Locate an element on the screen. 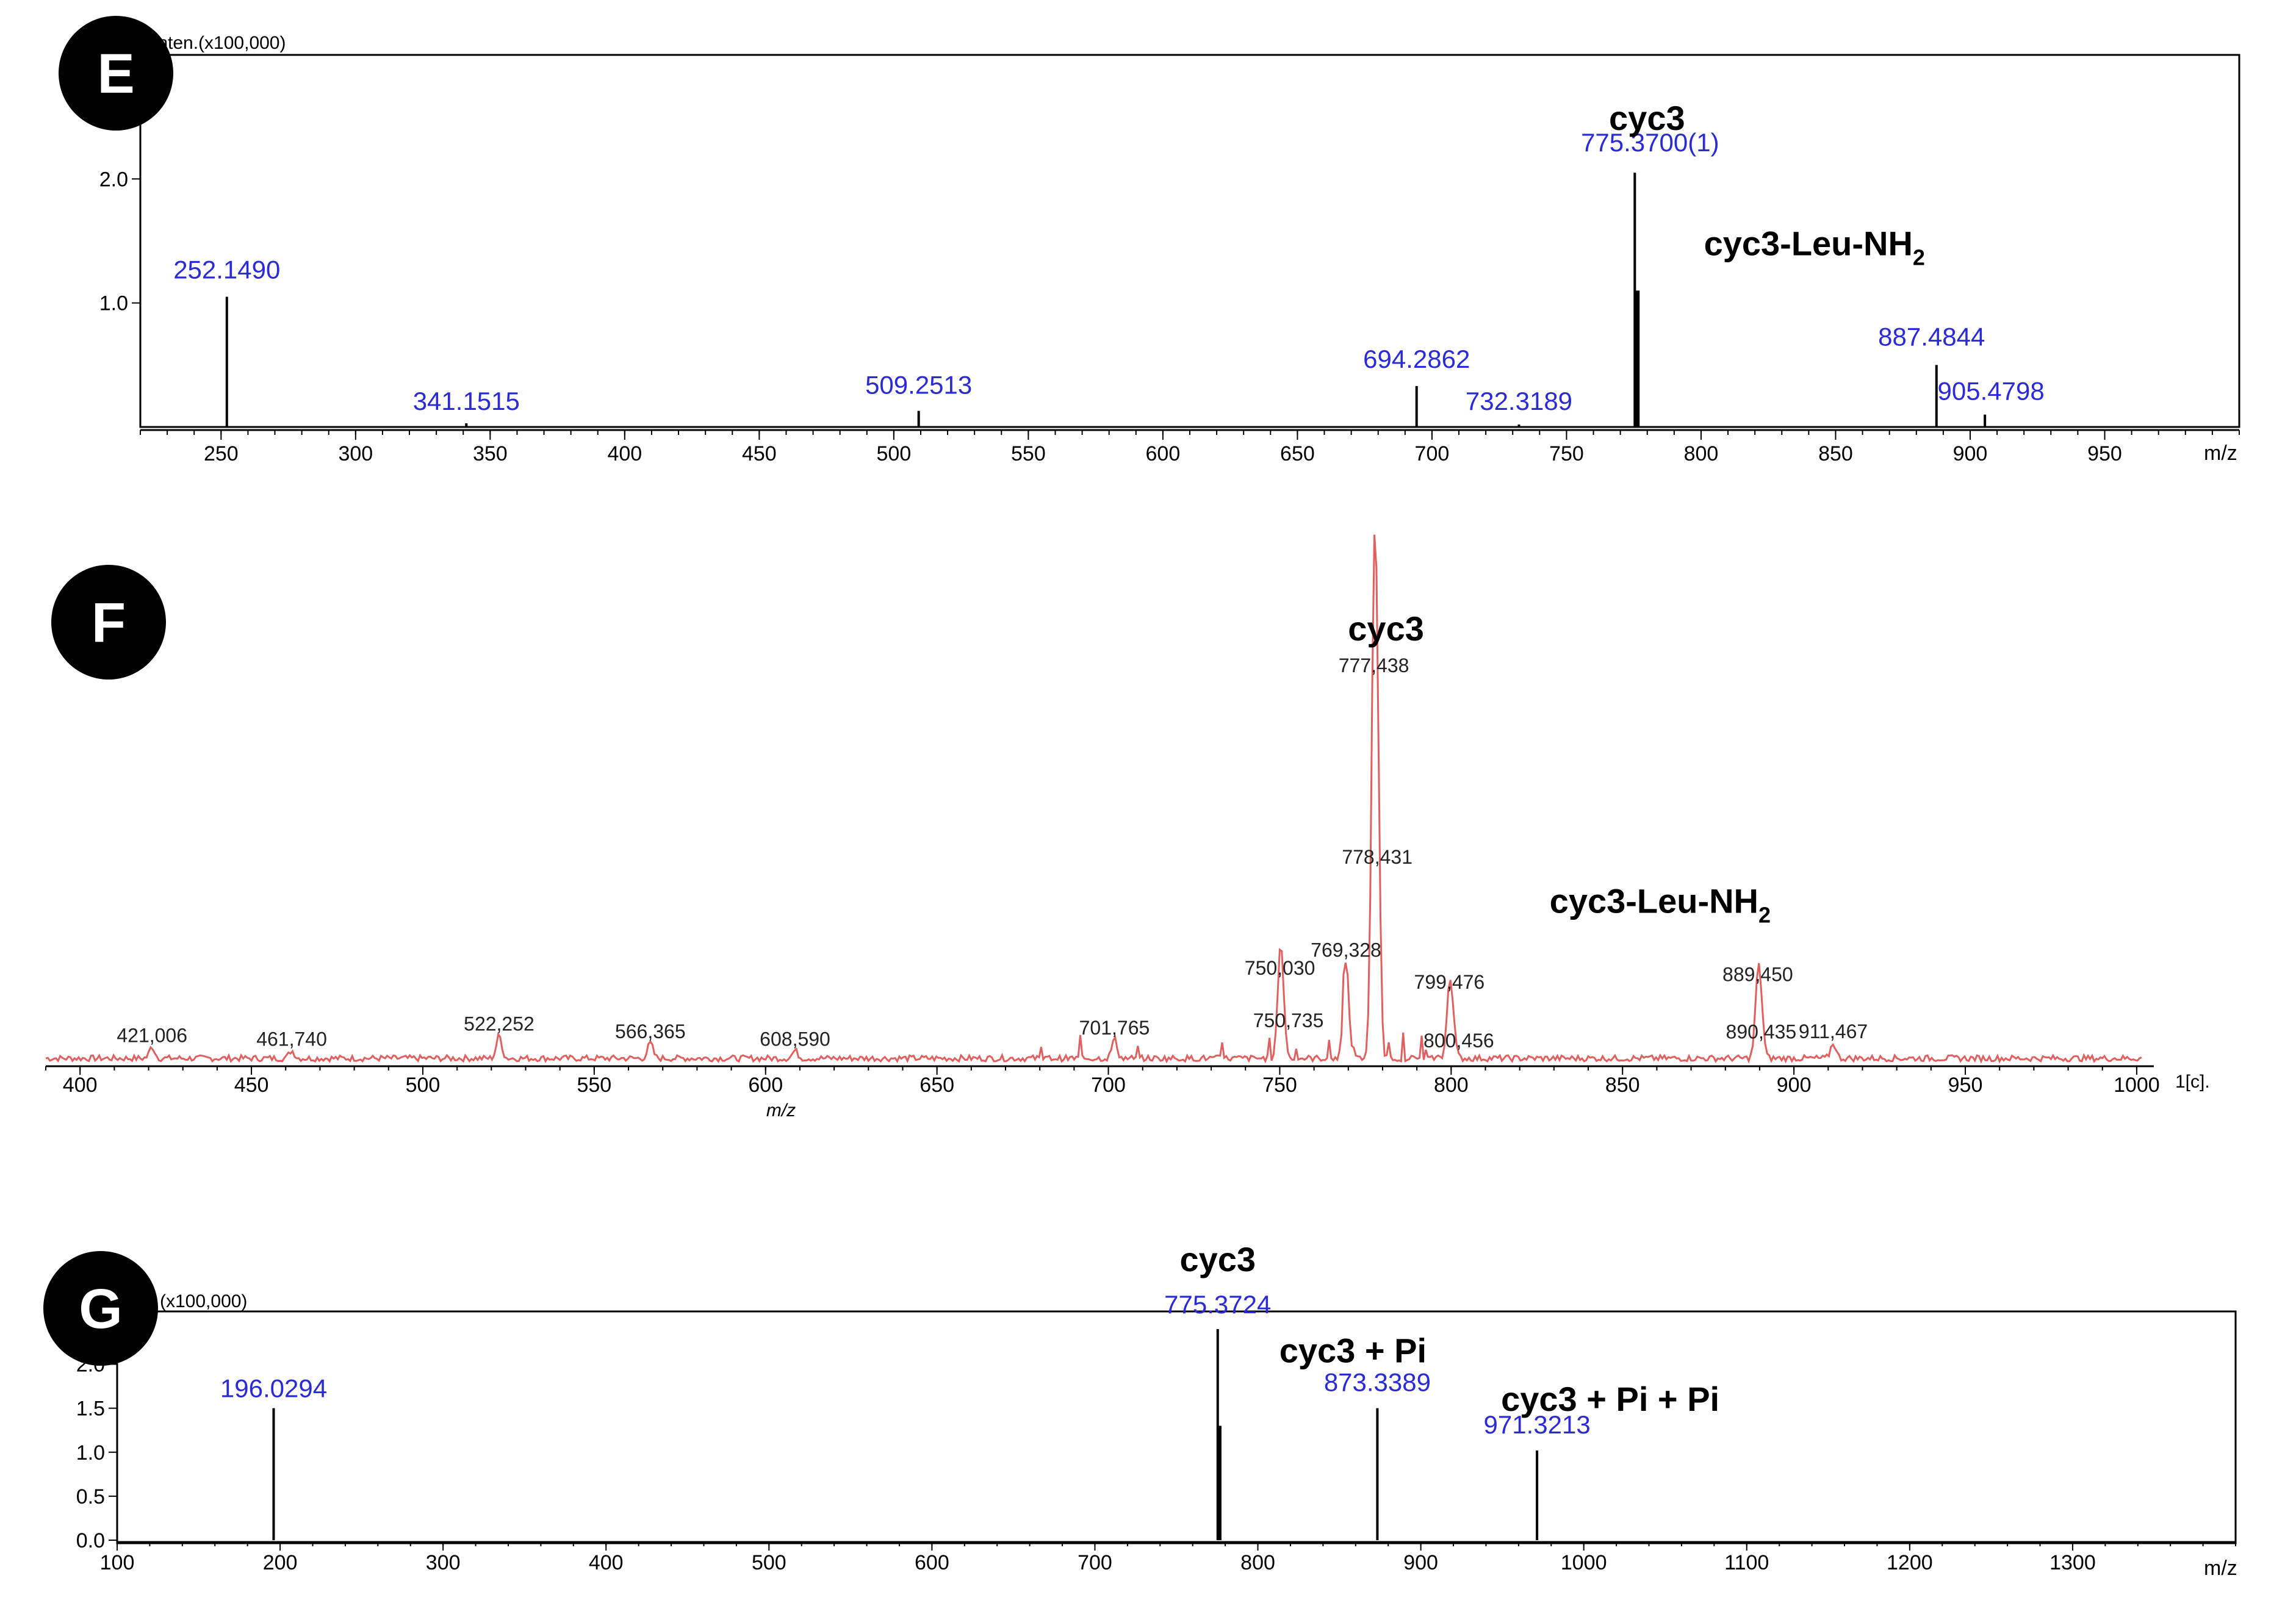  peak-label: 887.4844 is located at coordinates (1932, 336).